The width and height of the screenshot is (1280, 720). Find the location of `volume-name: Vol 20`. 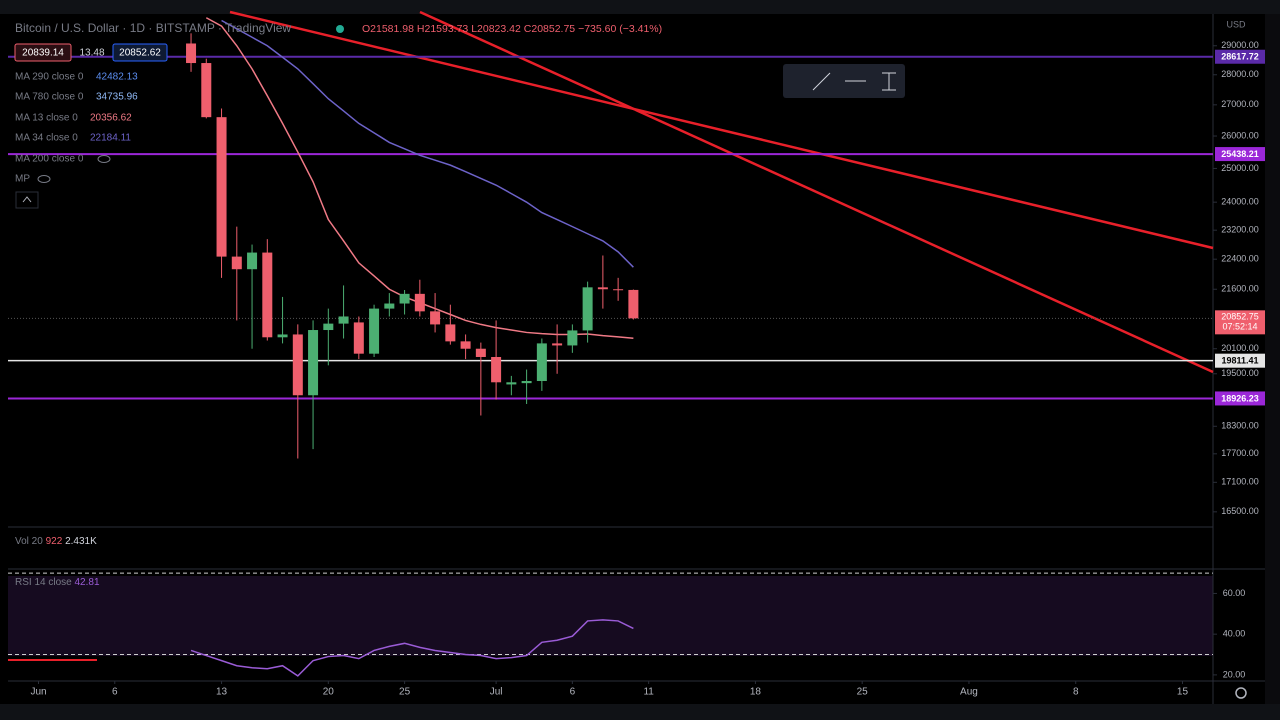

volume-name: Vol 20 is located at coordinates (29, 541).